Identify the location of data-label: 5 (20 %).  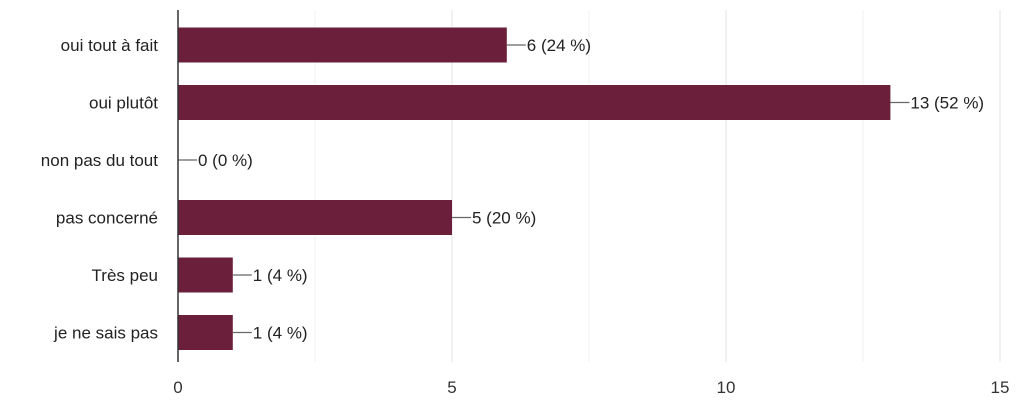
(504, 218).